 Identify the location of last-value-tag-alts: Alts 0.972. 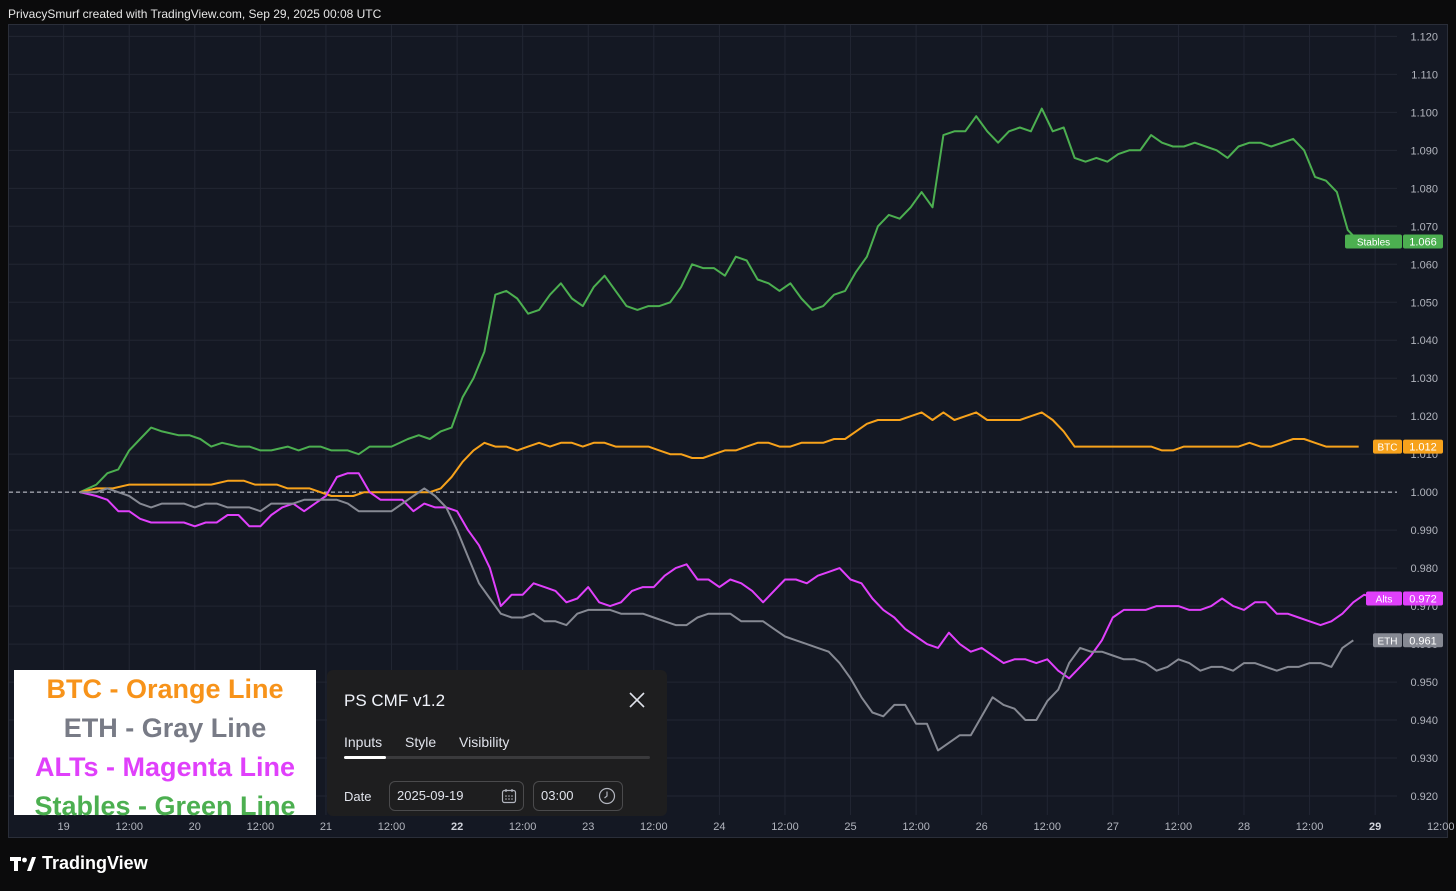
(1404, 598).